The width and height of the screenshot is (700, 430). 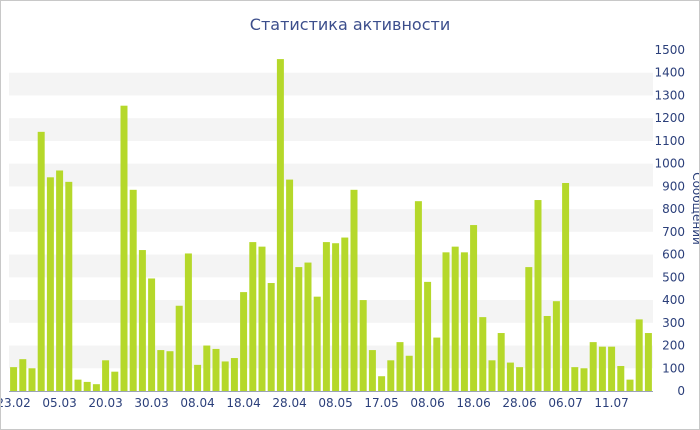 What do you see at coordinates (669, 95) in the screenshot?
I see `y-tick-label: 1300` at bounding box center [669, 95].